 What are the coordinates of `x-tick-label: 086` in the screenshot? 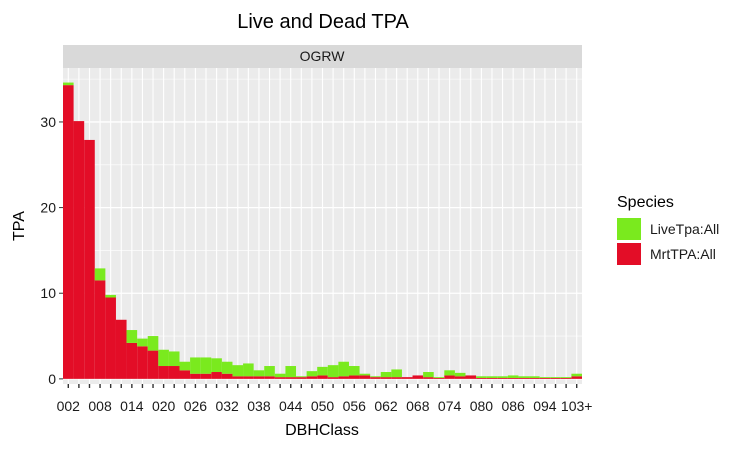 It's located at (513, 406).